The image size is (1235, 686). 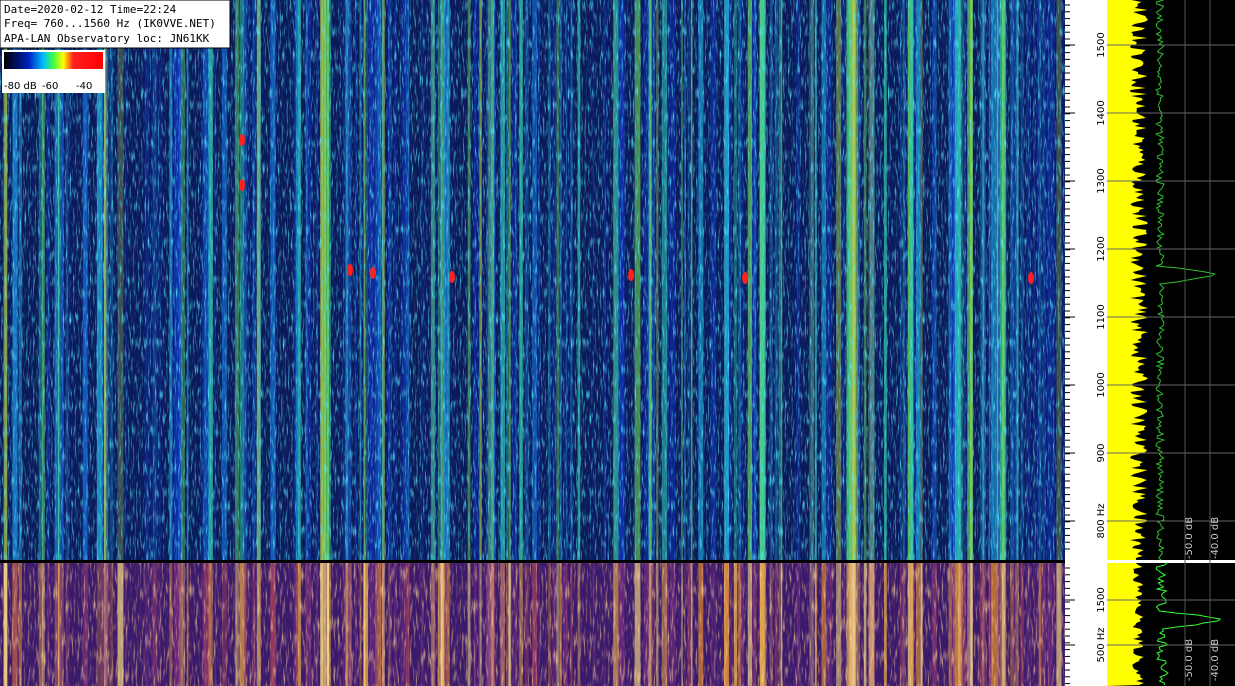 What do you see at coordinates (1101, 112) in the screenshot?
I see `tick-label: 1400` at bounding box center [1101, 112].